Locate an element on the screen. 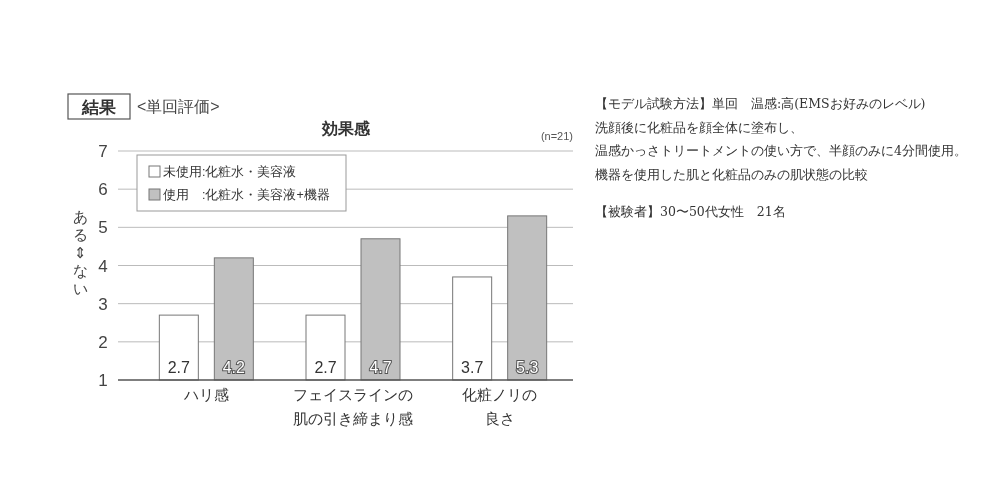 The height and width of the screenshot is (504, 1008). y-tick-label: 1 is located at coordinates (103, 380).